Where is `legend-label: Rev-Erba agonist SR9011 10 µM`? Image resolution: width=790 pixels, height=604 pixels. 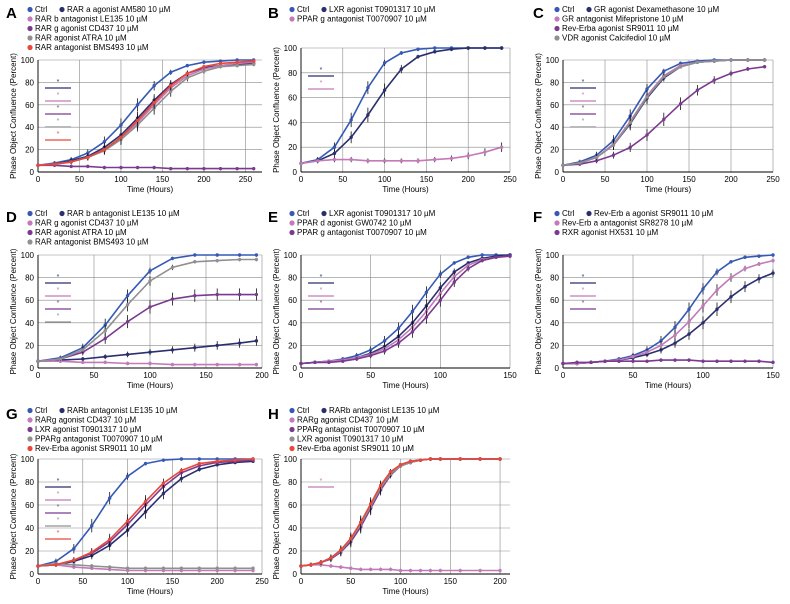
legend-label: Rev-Erba agonist SR9011 10 µM is located at coordinates (355, 448).